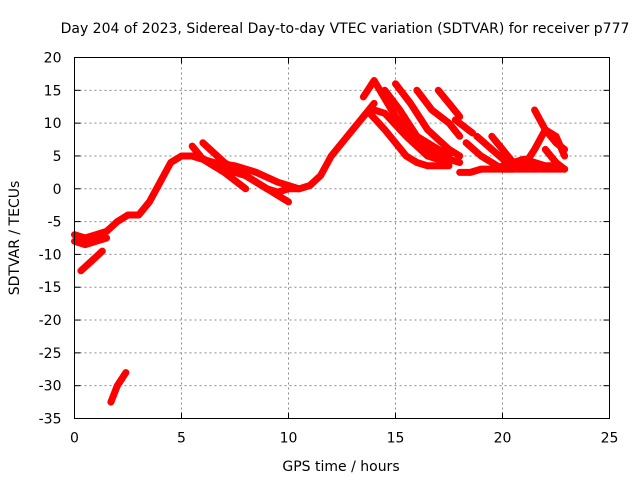 The image size is (640, 480). What do you see at coordinates (118, 387) in the screenshot?
I see `series-track-d` at bounding box center [118, 387].